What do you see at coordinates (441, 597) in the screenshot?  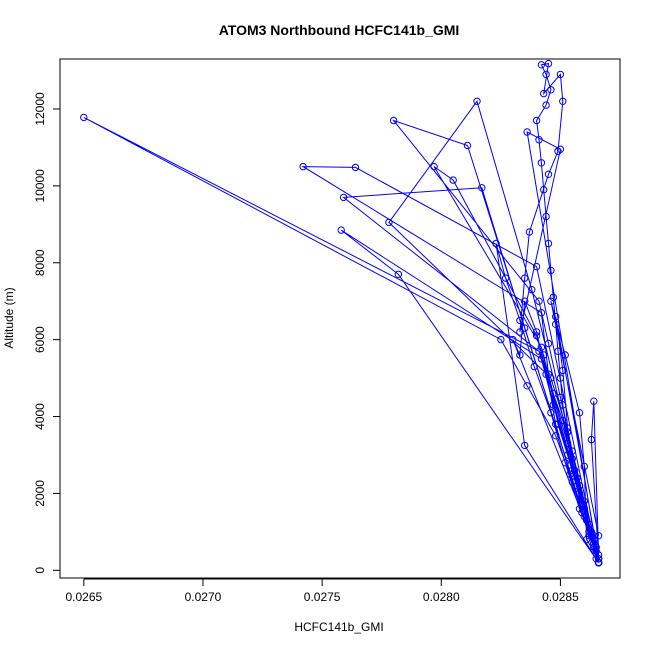 I see `x-tick-label: 0.0280` at bounding box center [441, 597].